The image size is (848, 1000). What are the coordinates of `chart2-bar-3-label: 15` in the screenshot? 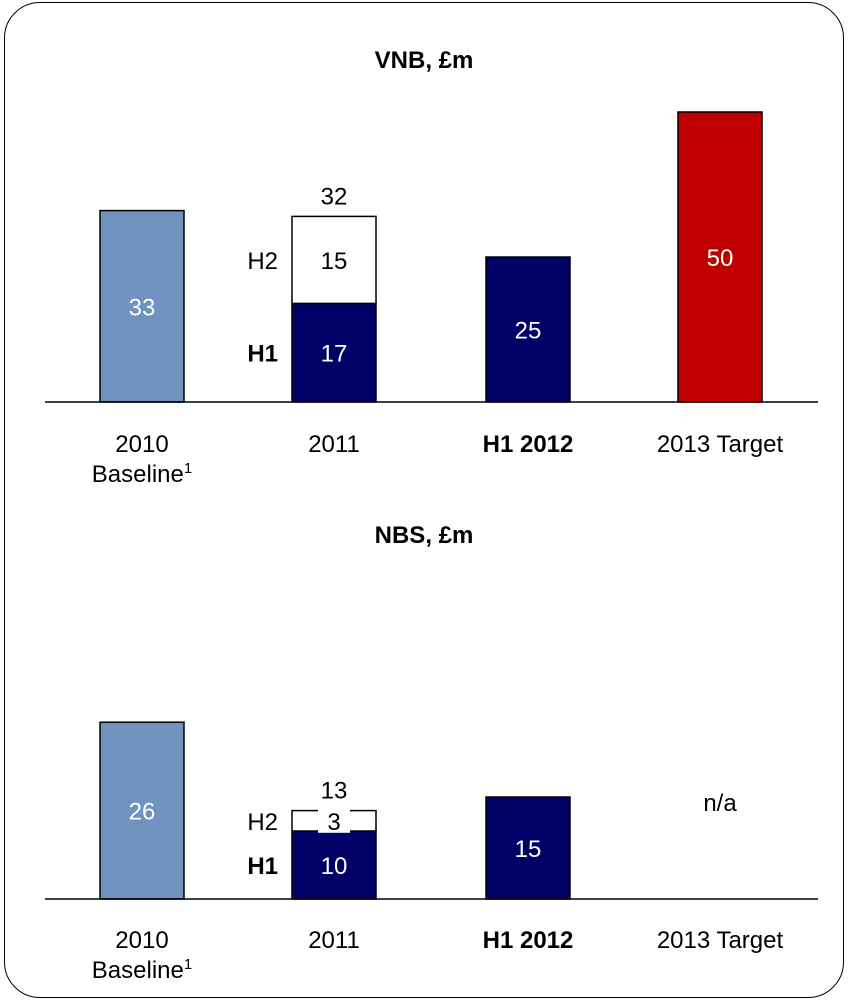 It's located at (528, 849).